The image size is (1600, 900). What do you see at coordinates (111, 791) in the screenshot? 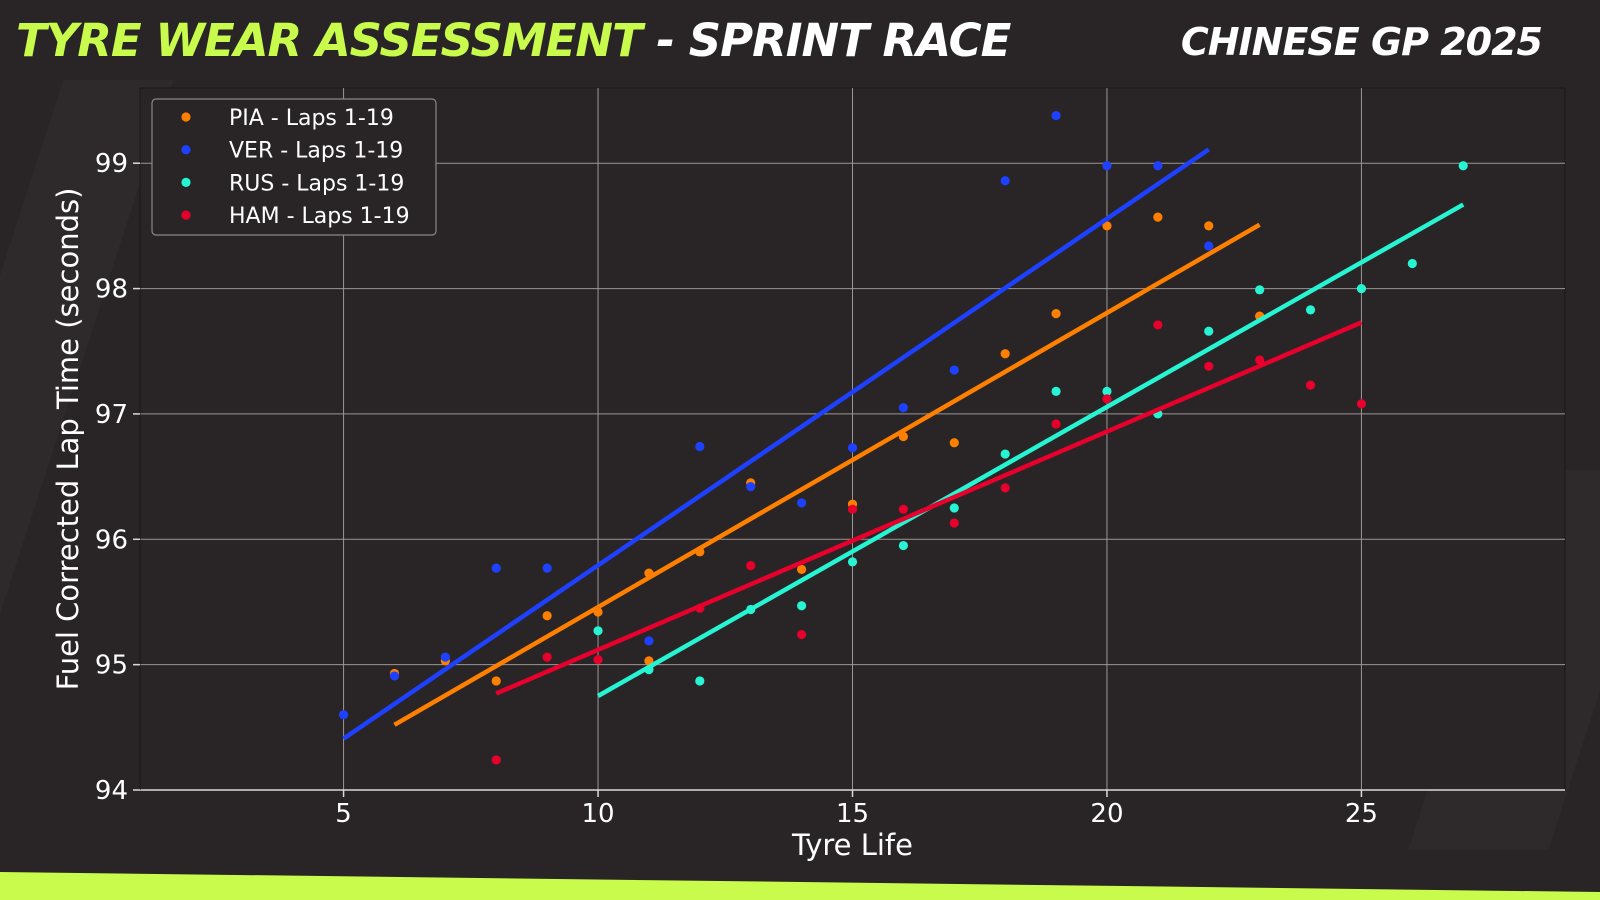
I see `y-tick-label: 94` at bounding box center [111, 791].